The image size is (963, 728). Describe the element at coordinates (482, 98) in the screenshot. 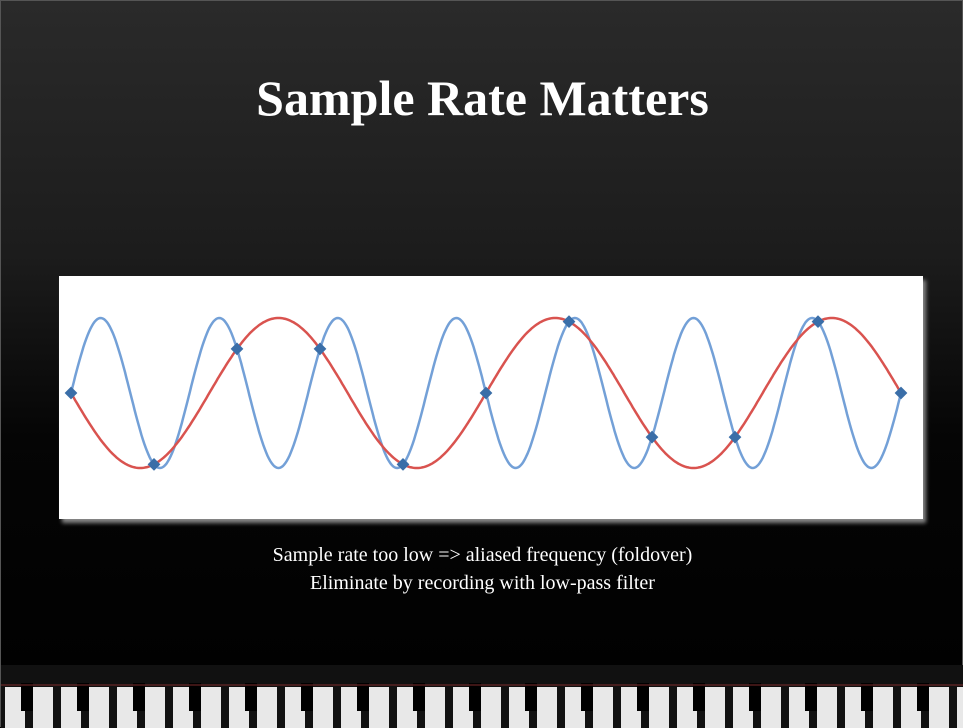

I see `slide-title: Sample Rate Matters` at that location.